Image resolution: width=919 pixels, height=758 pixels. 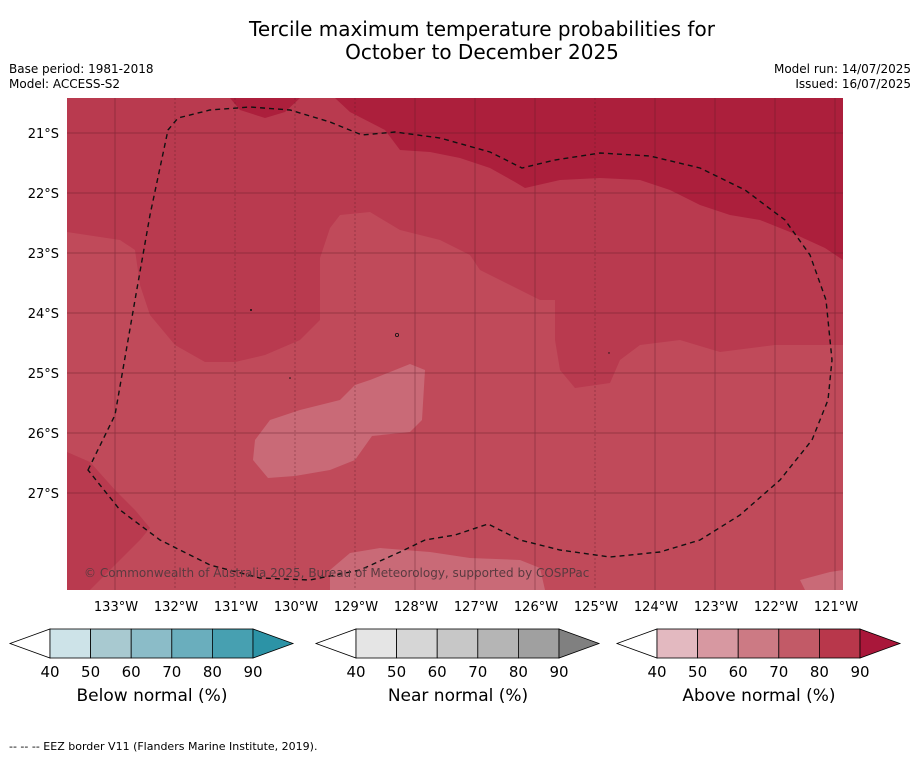 What do you see at coordinates (108, 521) in the screenshot?
I see `region-80-90-left` at bounding box center [108, 521].